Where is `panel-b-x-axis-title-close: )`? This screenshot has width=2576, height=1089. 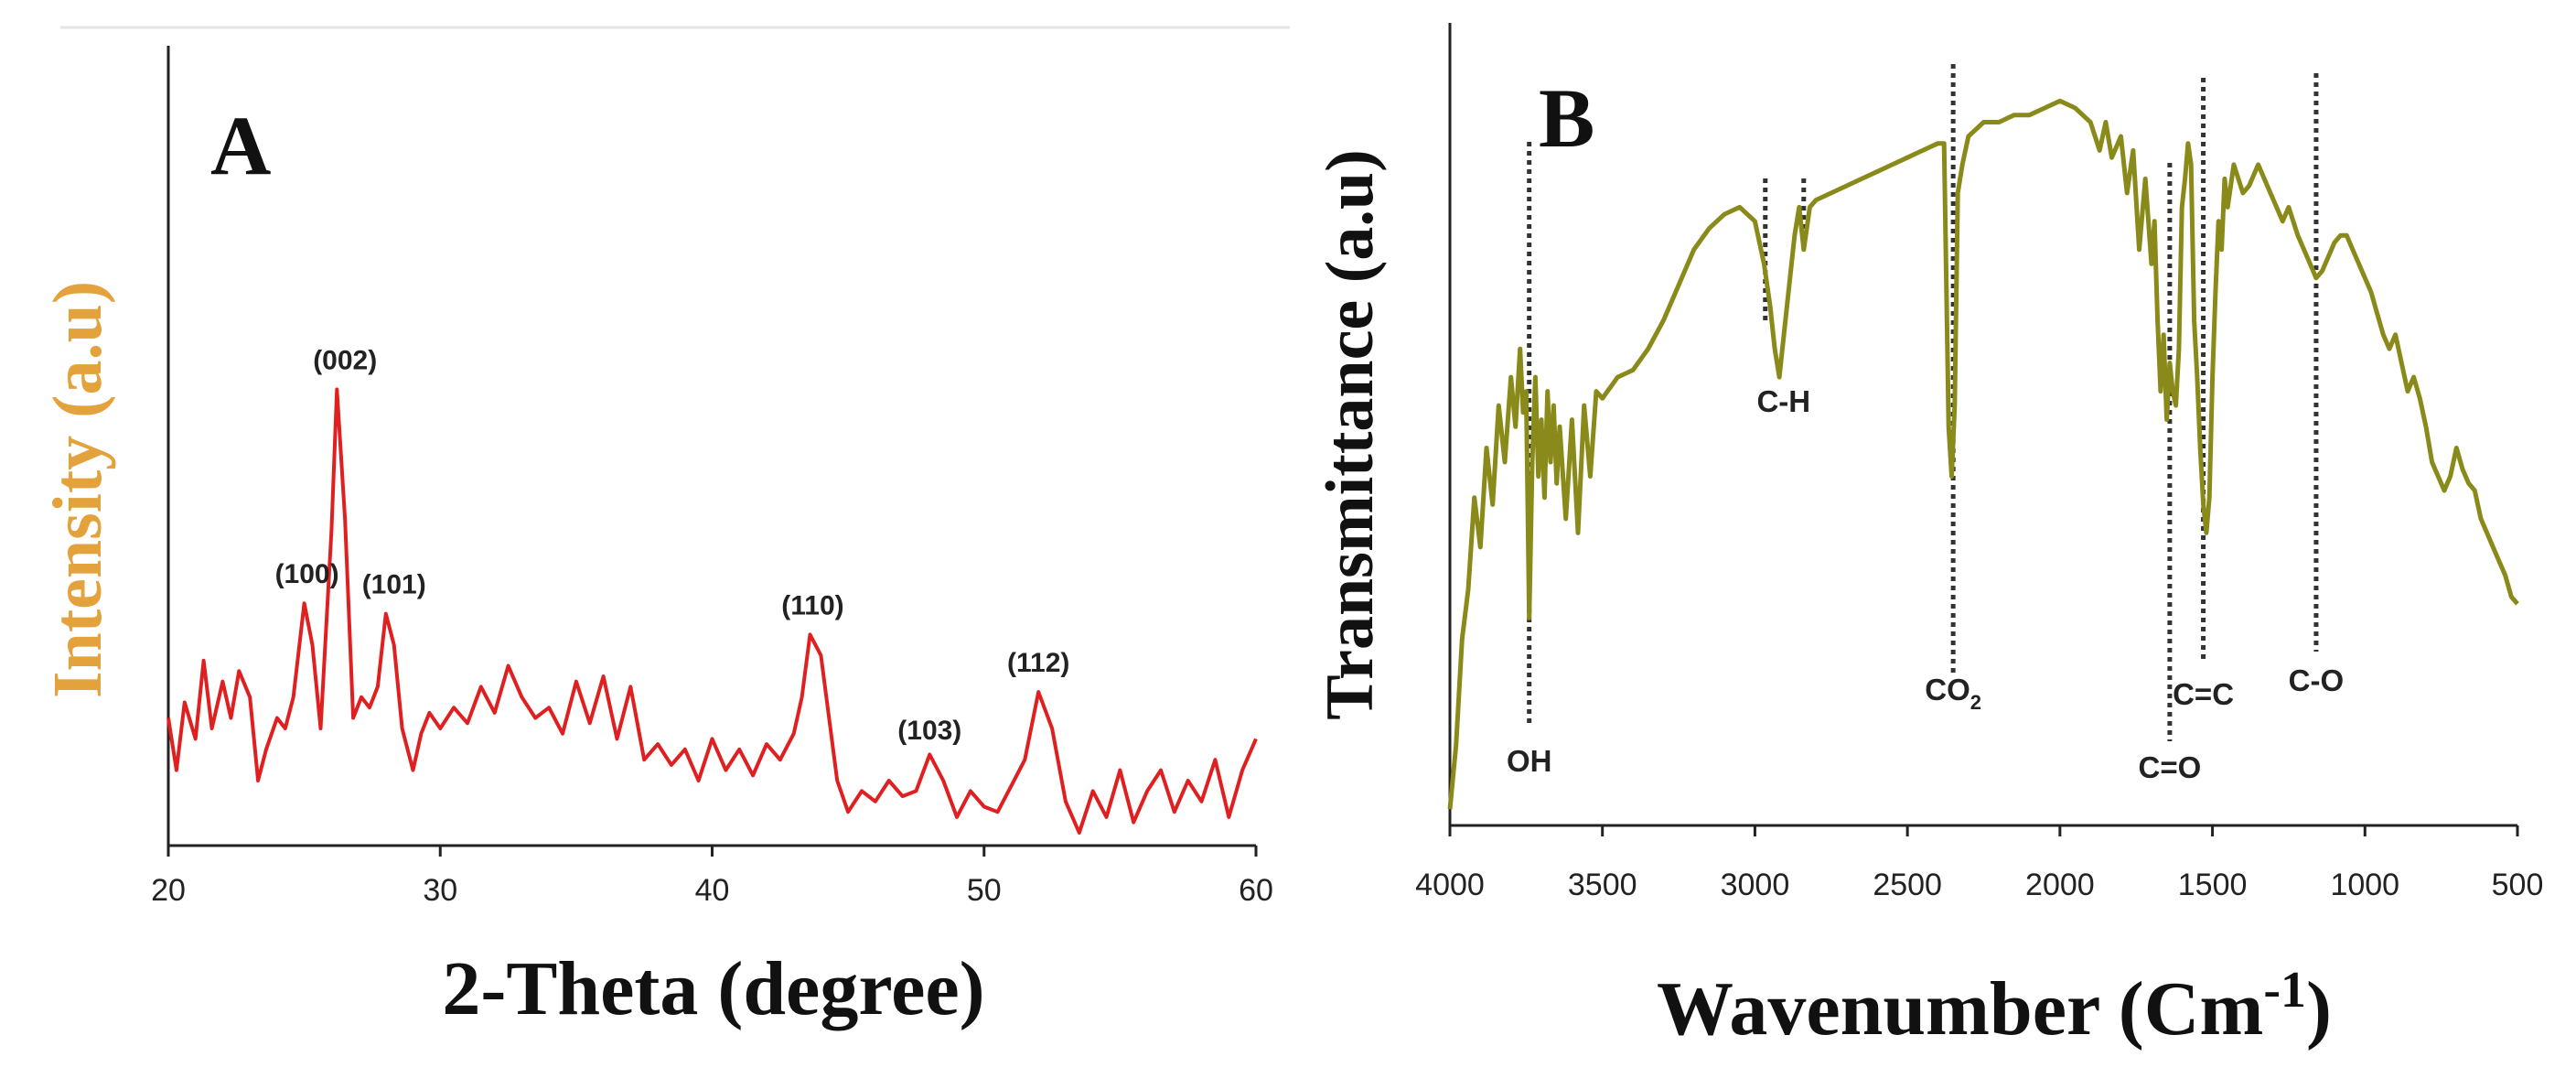
panel-b-x-axis-title-close: ) is located at coordinates (2319, 1008).